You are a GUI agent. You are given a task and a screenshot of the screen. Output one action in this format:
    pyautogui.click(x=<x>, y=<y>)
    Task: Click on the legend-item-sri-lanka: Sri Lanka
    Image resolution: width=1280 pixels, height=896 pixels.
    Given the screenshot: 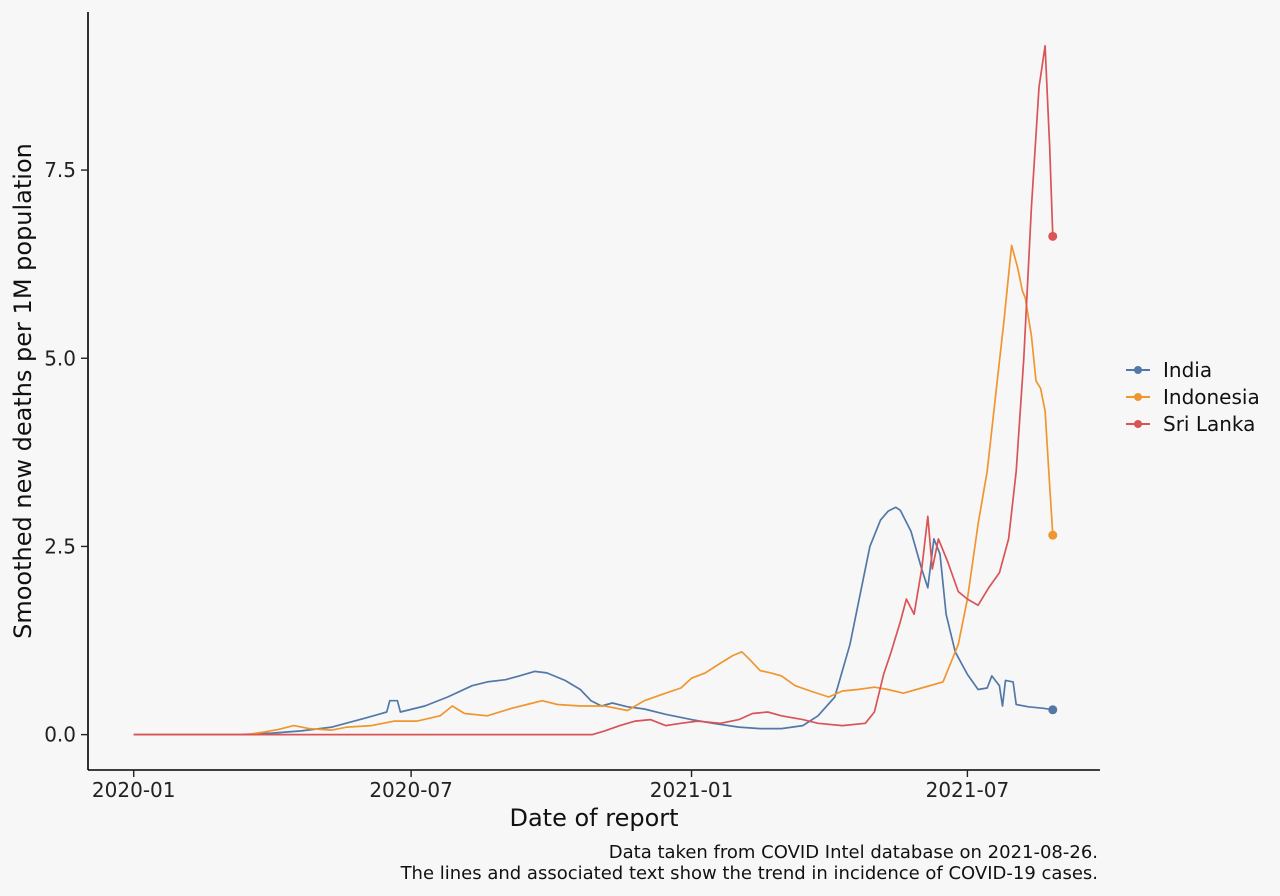 What is the action you would take?
    pyautogui.click(x=1190, y=424)
    